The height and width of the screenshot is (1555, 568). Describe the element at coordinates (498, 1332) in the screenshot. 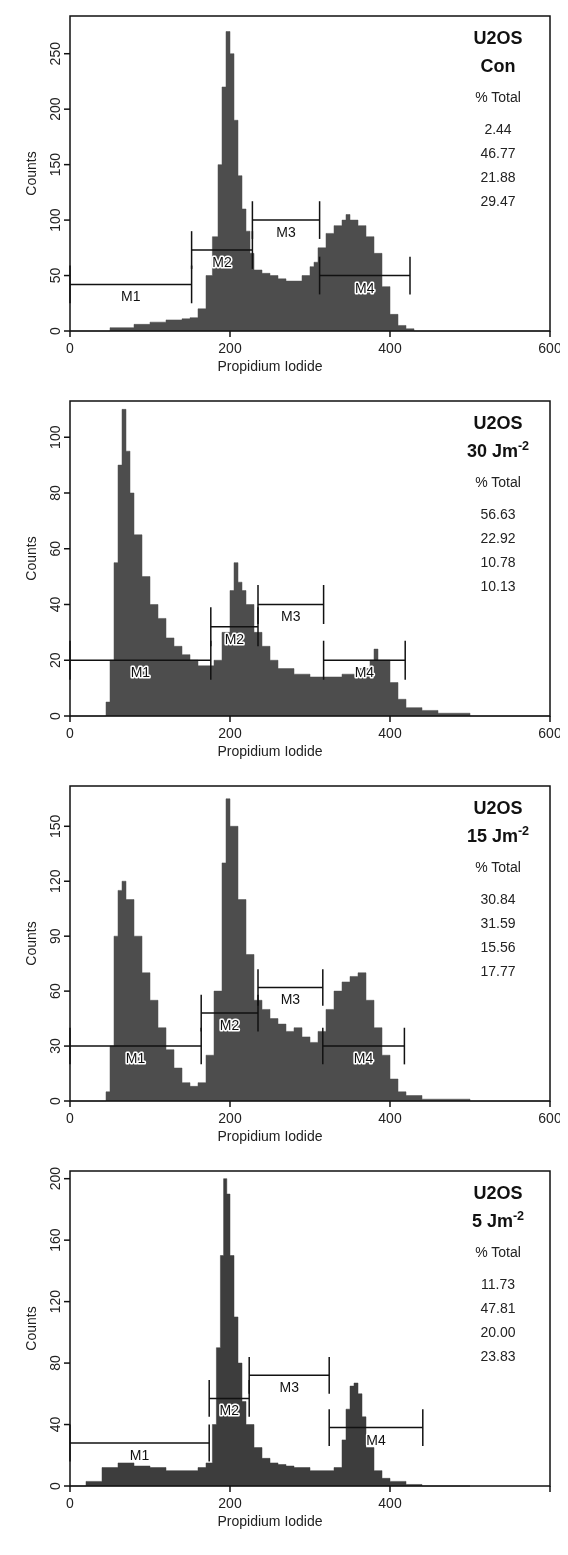

I see `annotation: 20.00` at that location.